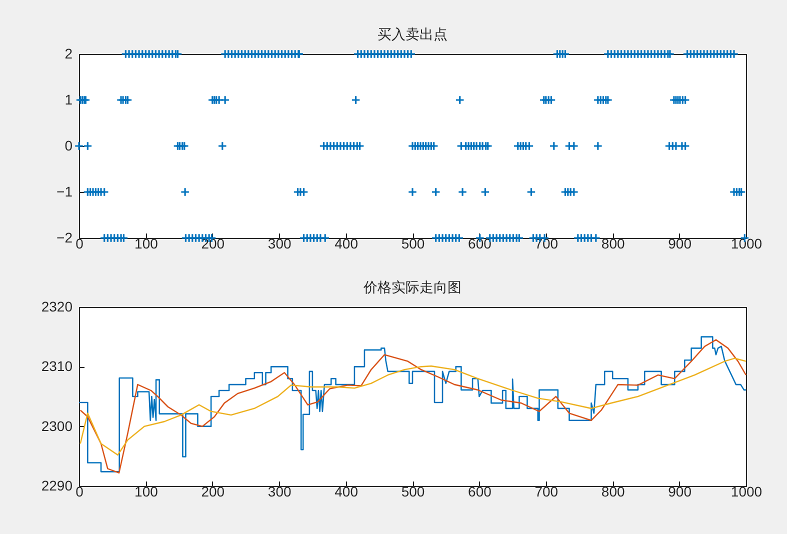 The height and width of the screenshot is (534, 787). Describe the element at coordinates (546, 492) in the screenshot. I see `x-tick-label: 700` at that location.